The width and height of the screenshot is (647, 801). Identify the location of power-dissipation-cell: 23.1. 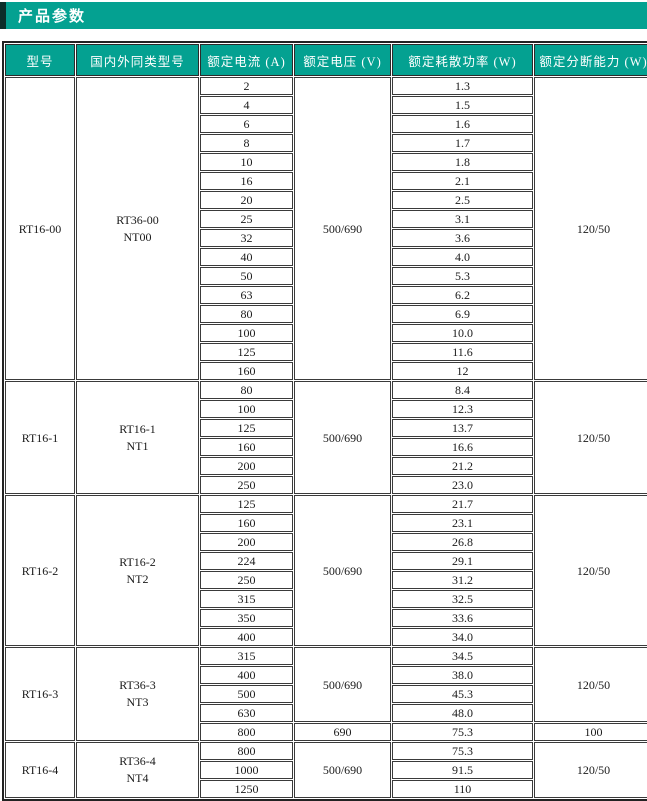
(462, 523).